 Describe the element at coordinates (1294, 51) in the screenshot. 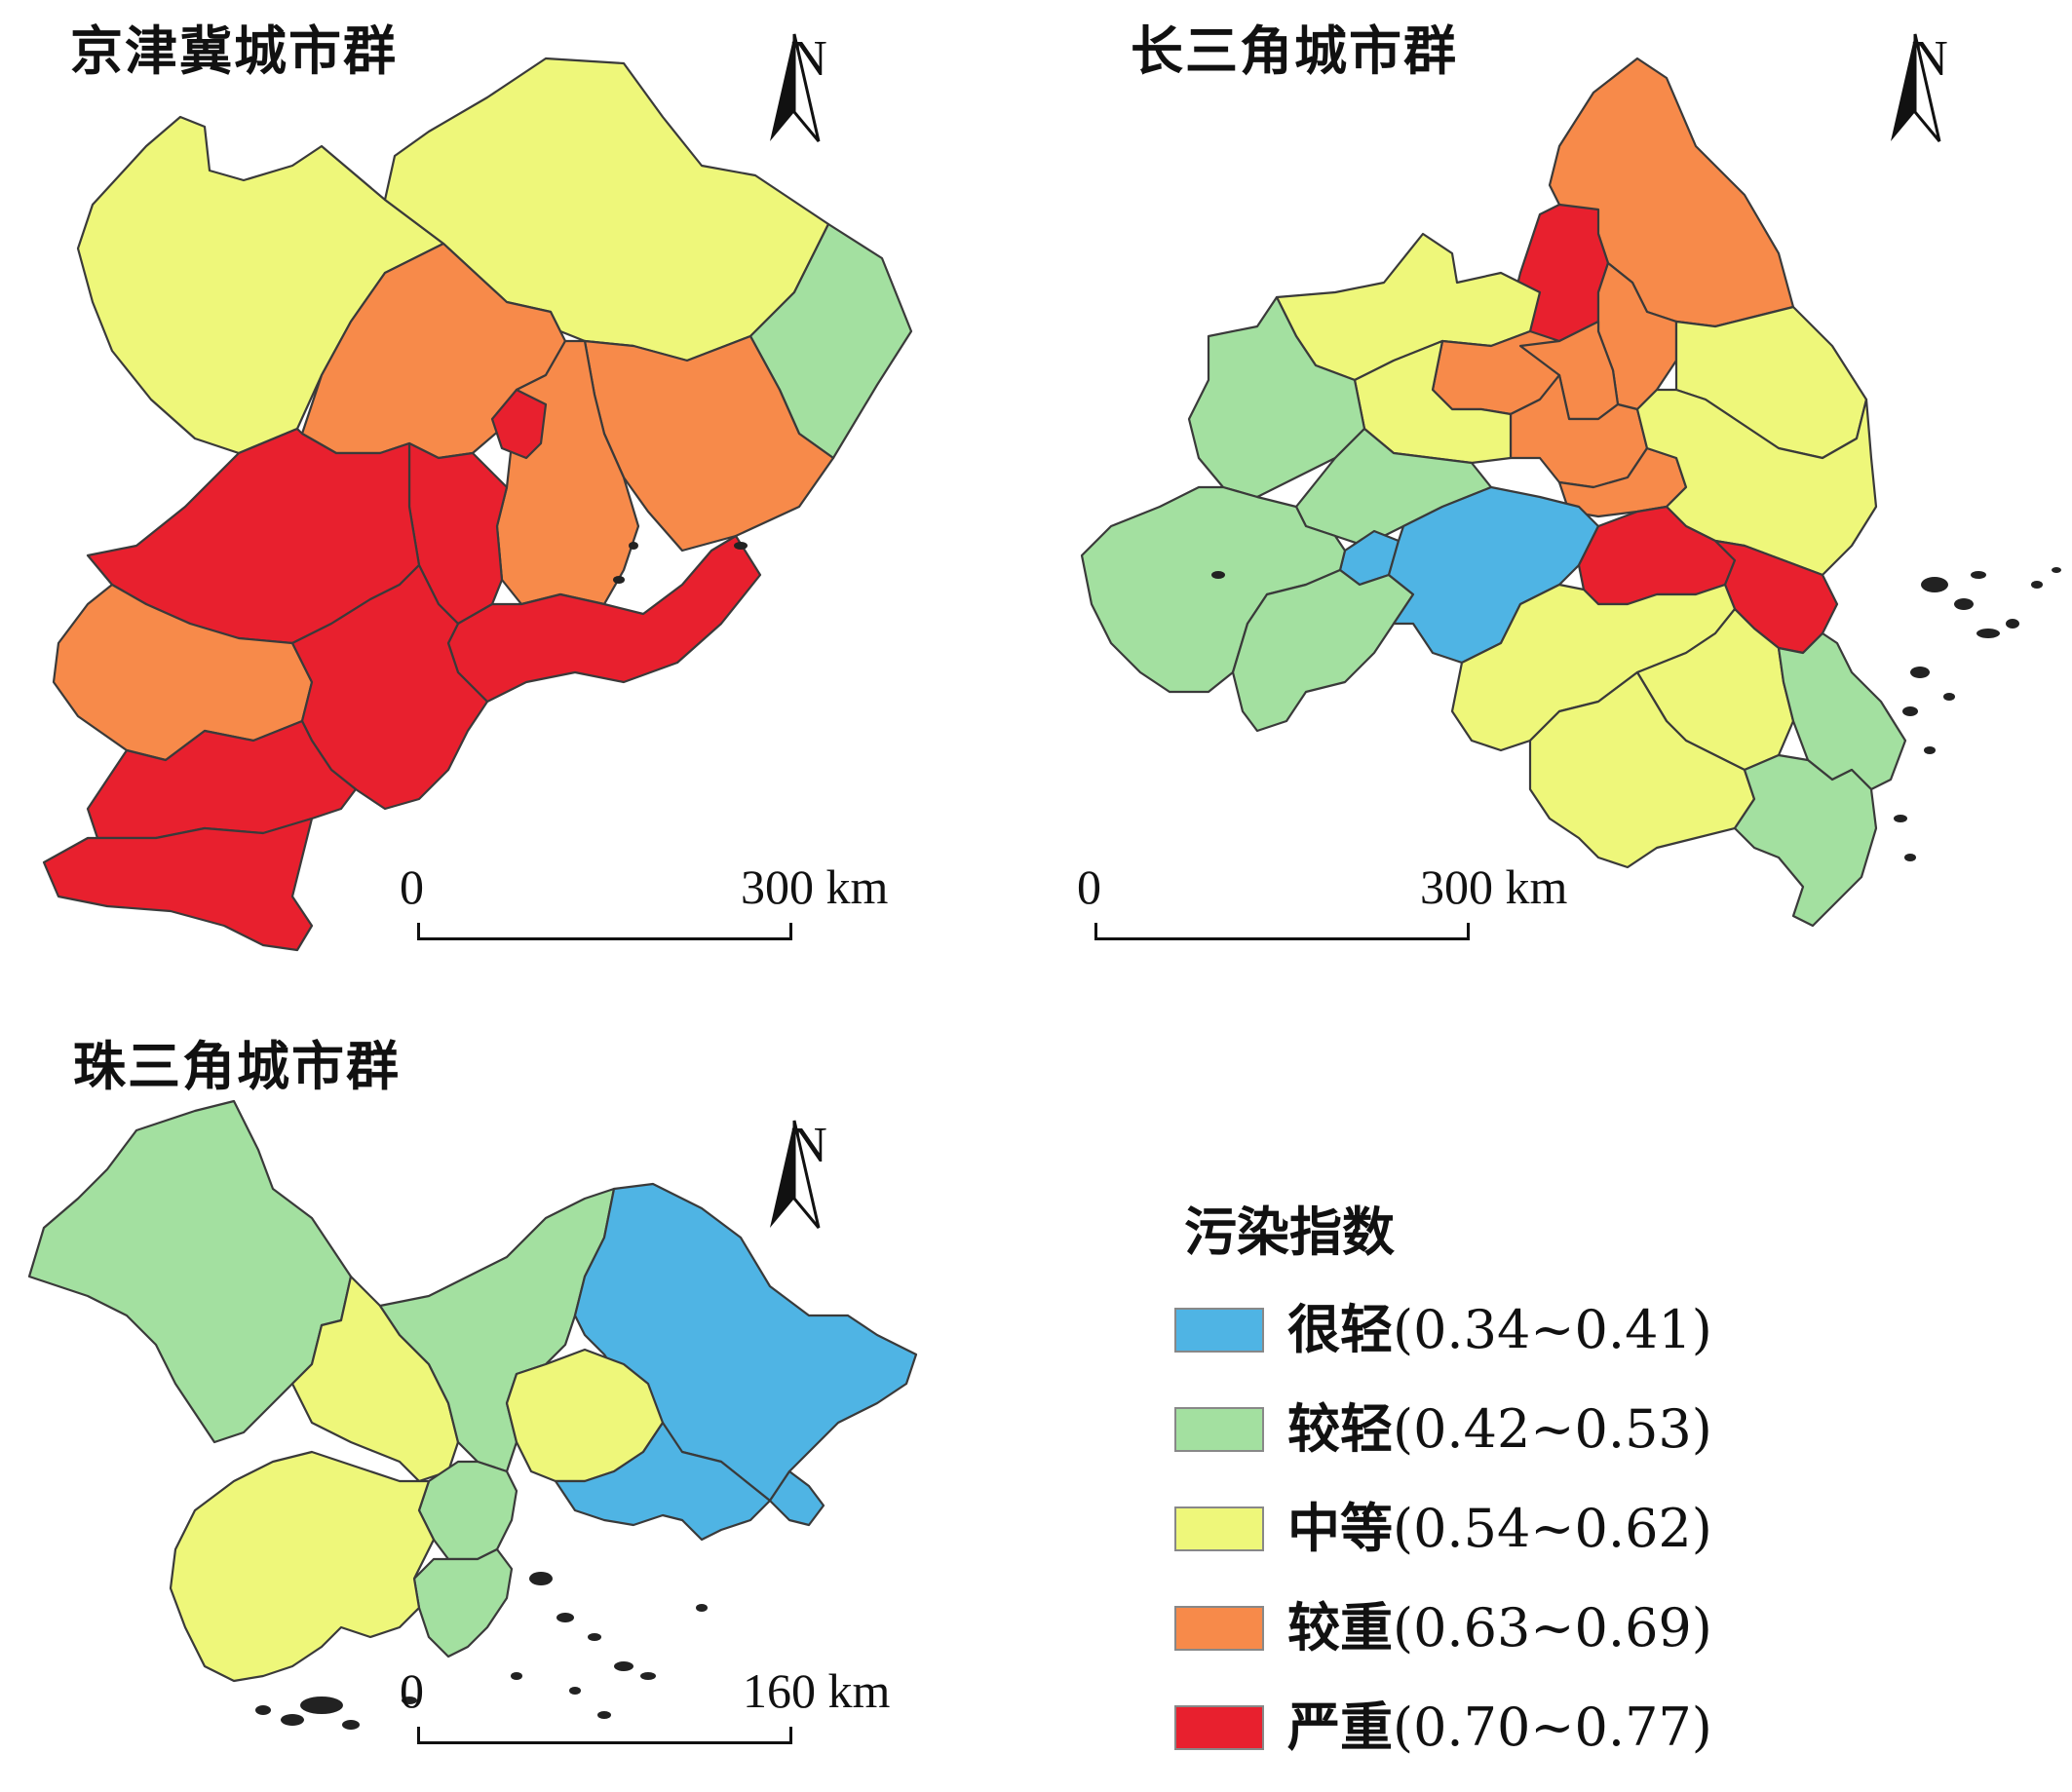

I see `map-title: 长三角城市群` at that location.